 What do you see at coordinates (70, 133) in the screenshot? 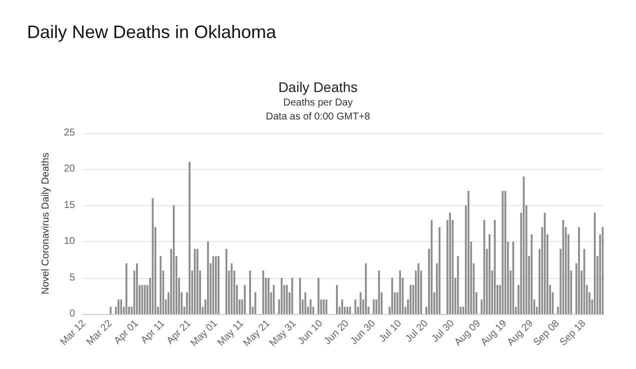
I see `y-tick-label: 25` at bounding box center [70, 133].